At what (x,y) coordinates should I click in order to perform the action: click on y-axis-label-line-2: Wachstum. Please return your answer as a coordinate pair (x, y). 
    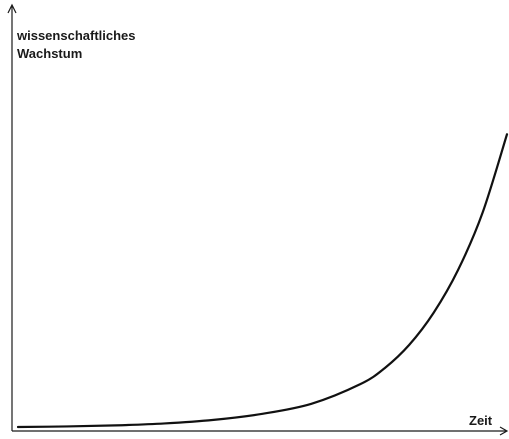
    Looking at the image, I should click on (49, 53).